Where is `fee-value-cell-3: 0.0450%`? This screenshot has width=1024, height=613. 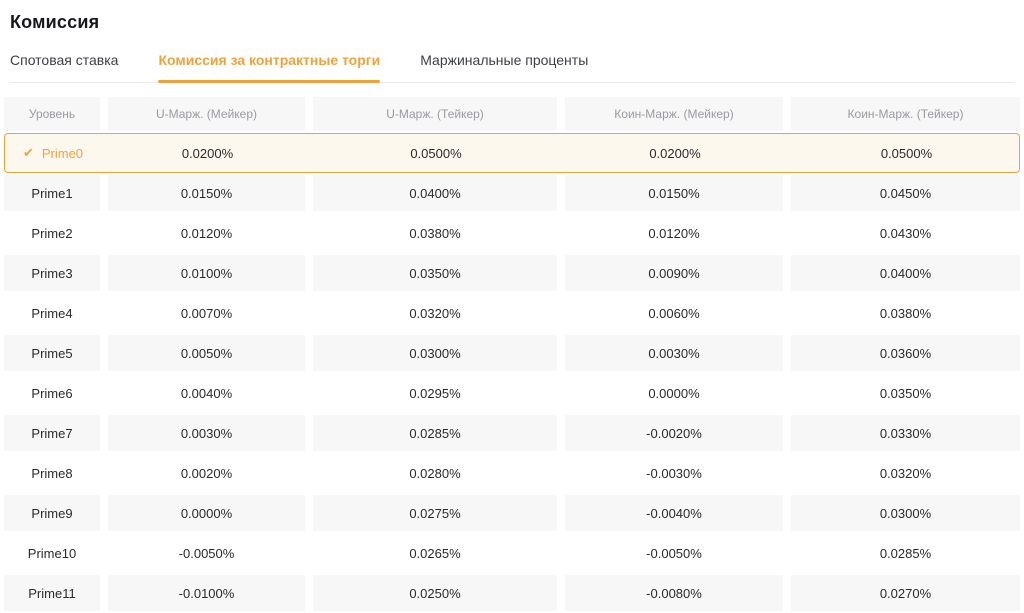 fee-value-cell-3: 0.0450% is located at coordinates (905, 193).